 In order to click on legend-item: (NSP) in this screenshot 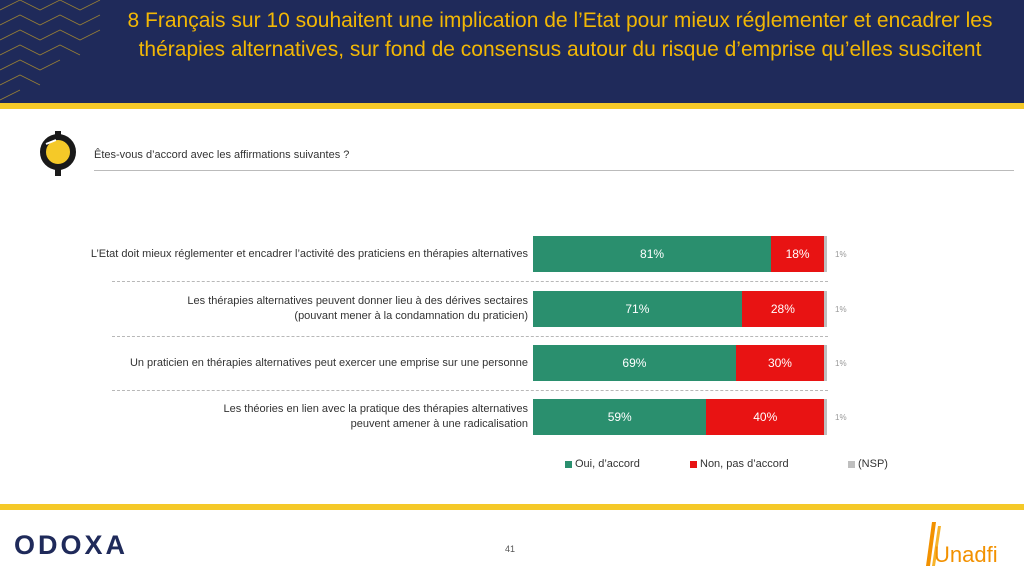, I will do `click(868, 464)`.